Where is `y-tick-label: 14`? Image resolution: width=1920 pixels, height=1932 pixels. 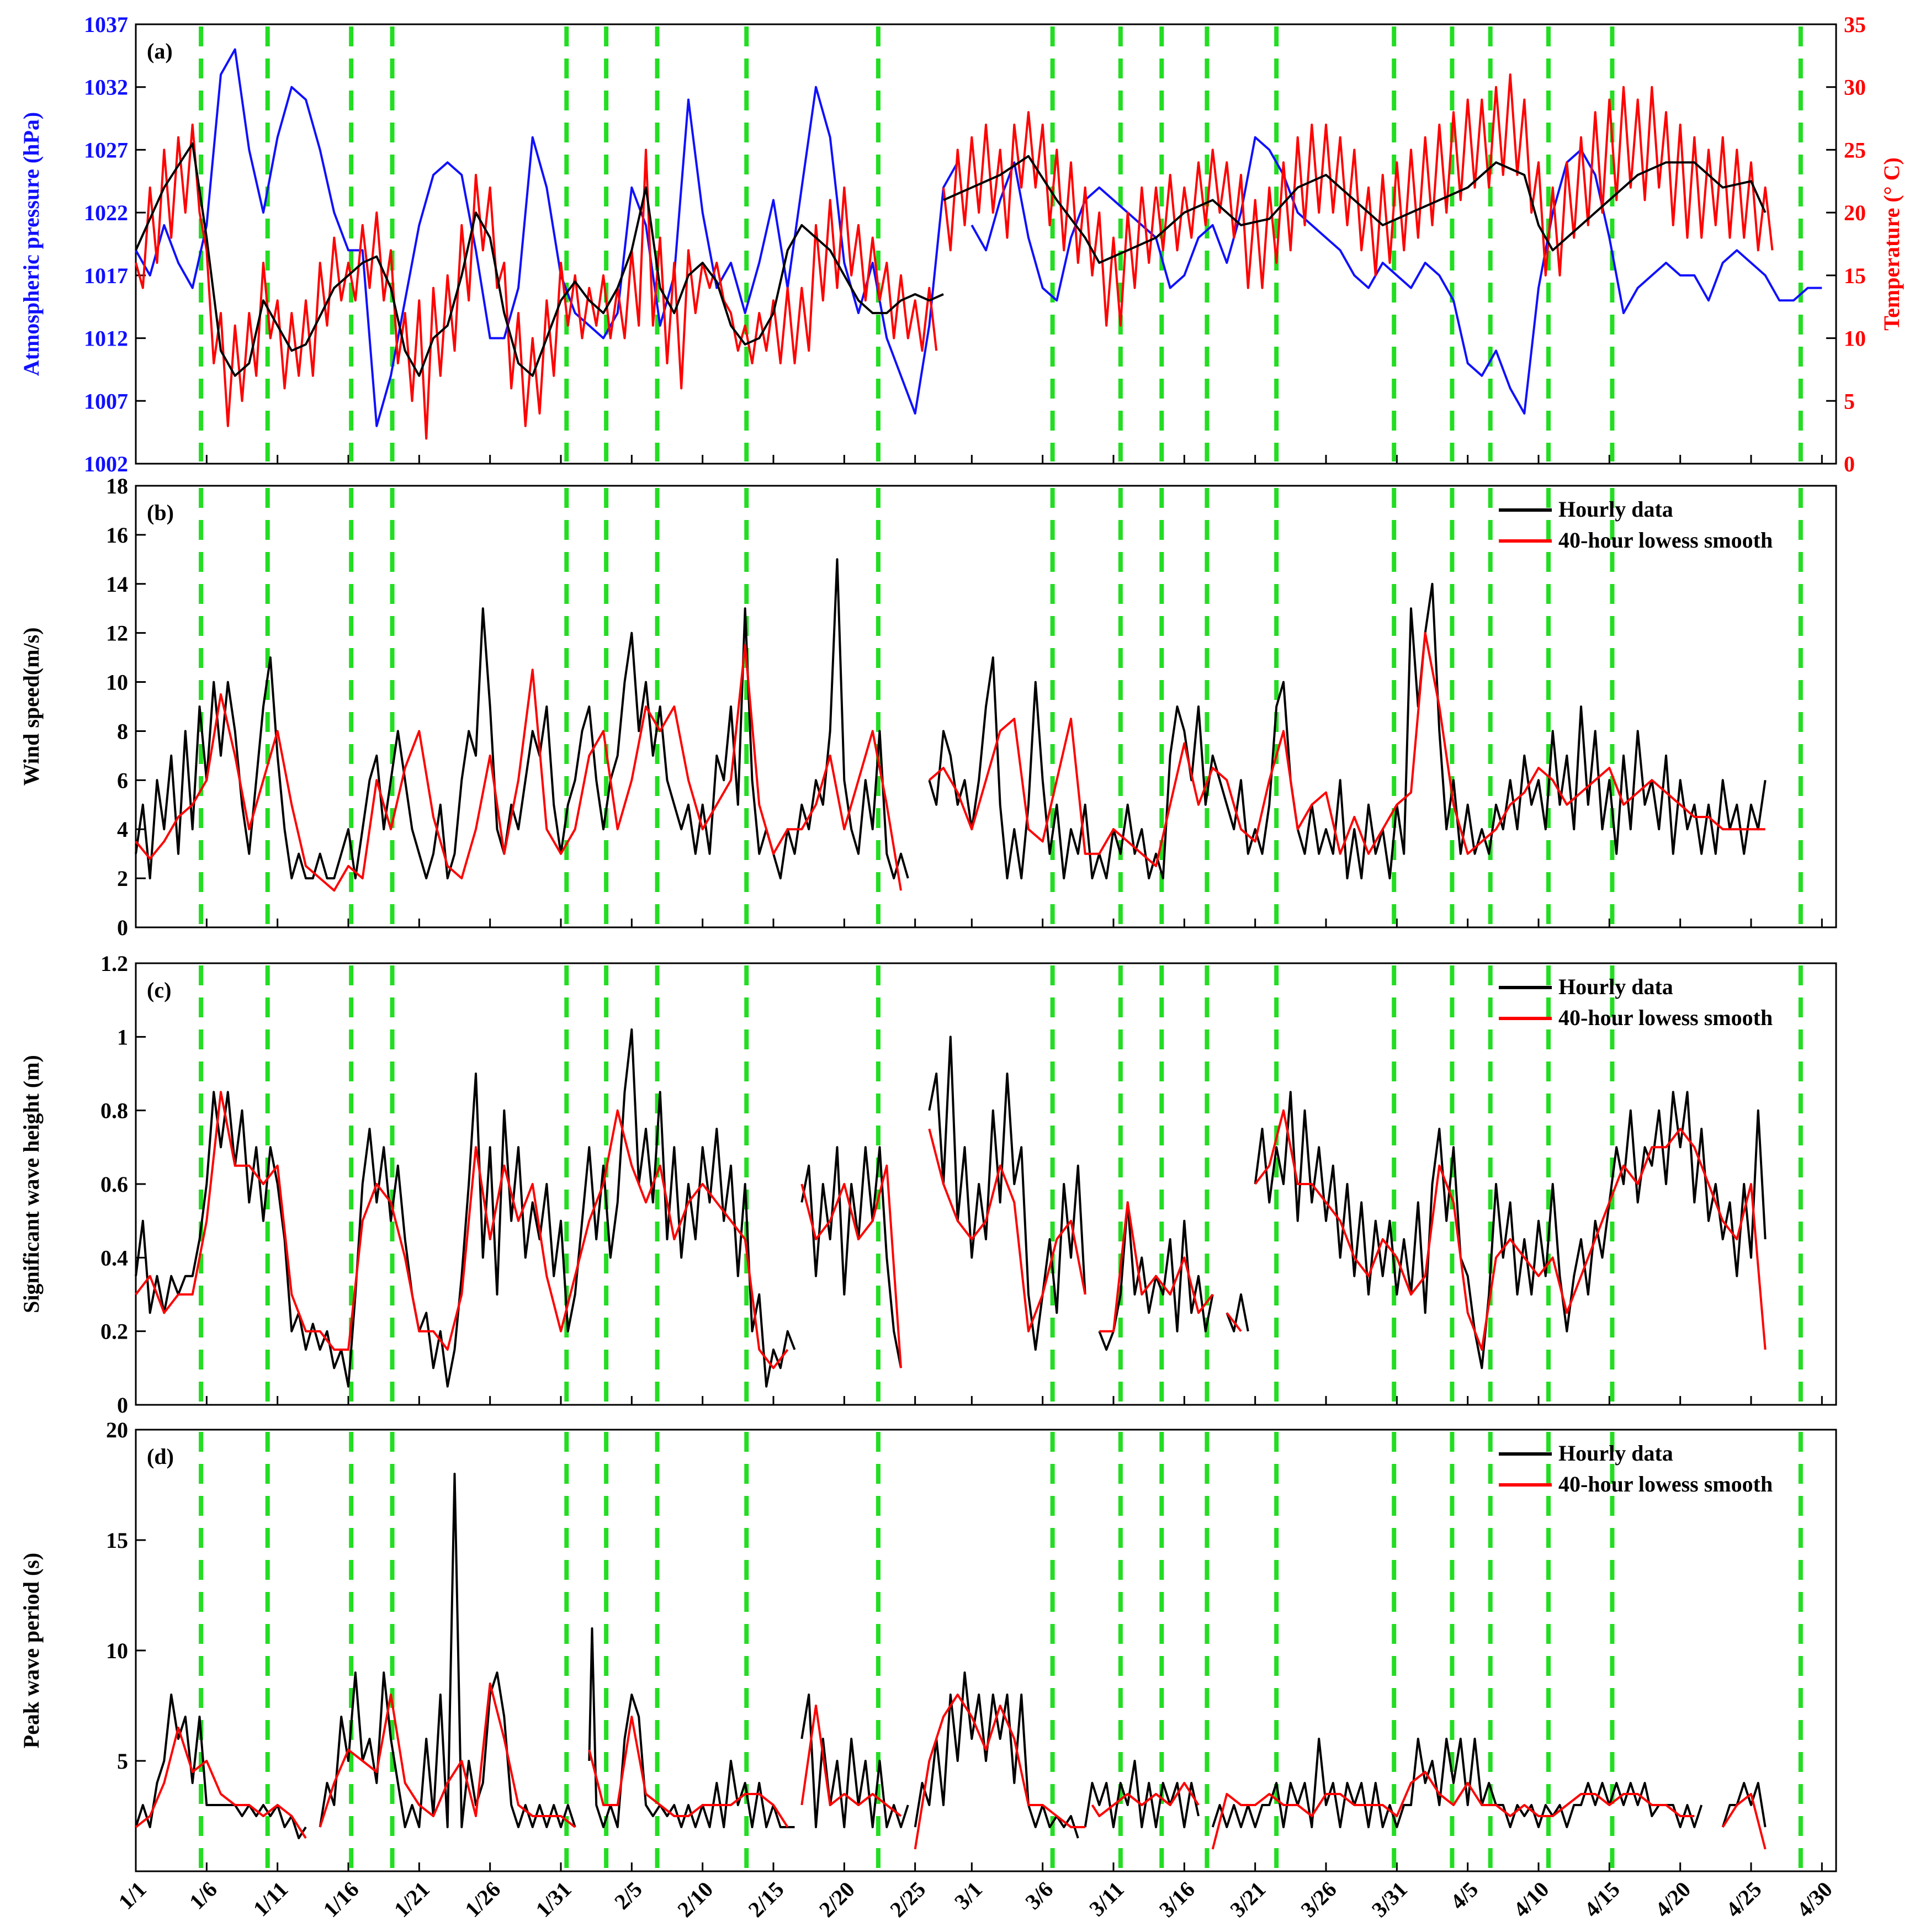 y-tick-label: 14 is located at coordinates (117, 585).